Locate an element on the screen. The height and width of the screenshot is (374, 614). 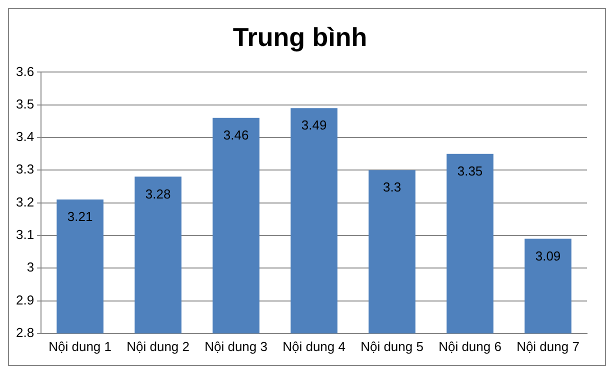
x-tick-label: Nội dung 7 is located at coordinates (548, 346).